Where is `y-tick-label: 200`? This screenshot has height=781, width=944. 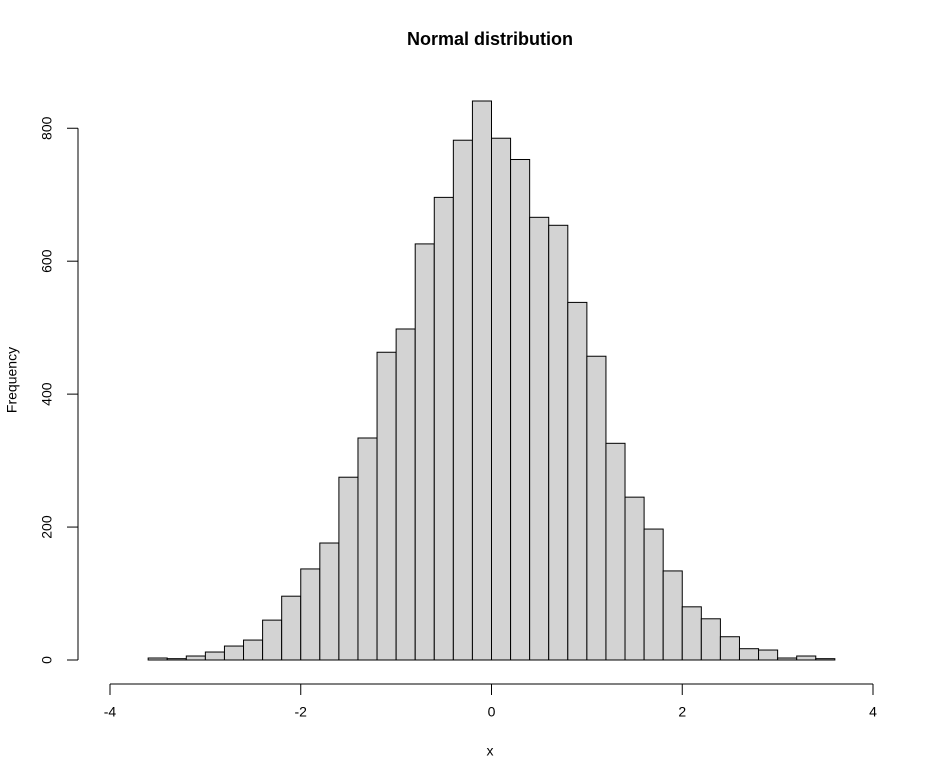
y-tick-label: 200 is located at coordinates (47, 527).